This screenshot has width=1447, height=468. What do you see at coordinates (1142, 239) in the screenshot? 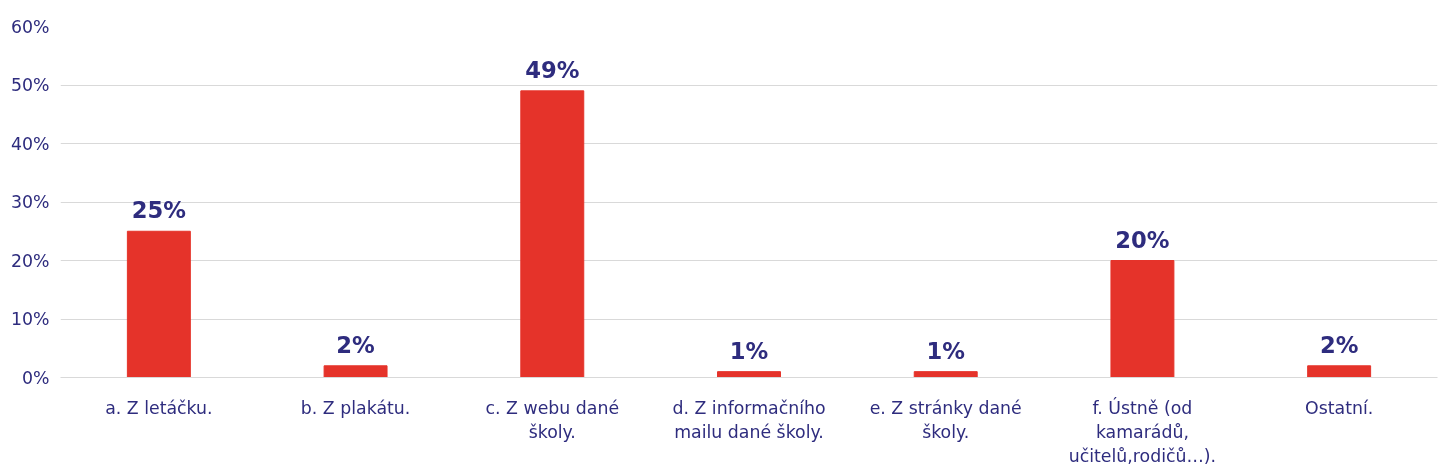
I see `data-label: 20%` at bounding box center [1142, 239].